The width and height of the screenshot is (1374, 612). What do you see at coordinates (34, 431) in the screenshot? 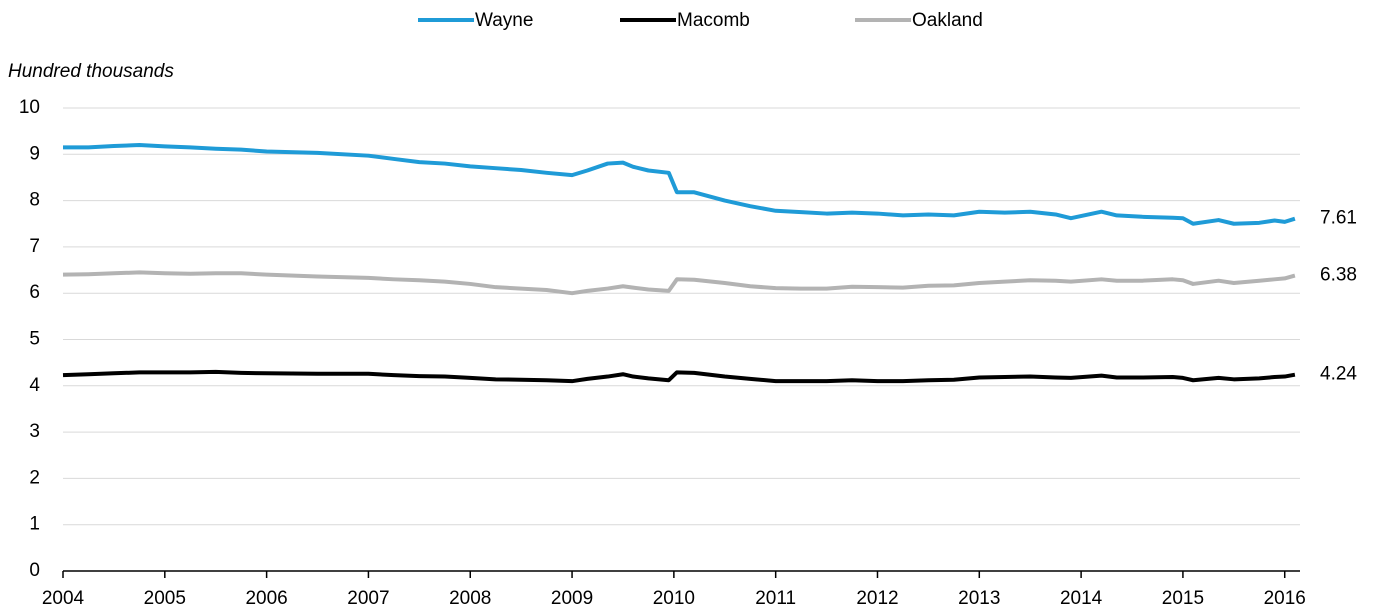
I see `y-tick-label: 3` at bounding box center [34, 431].